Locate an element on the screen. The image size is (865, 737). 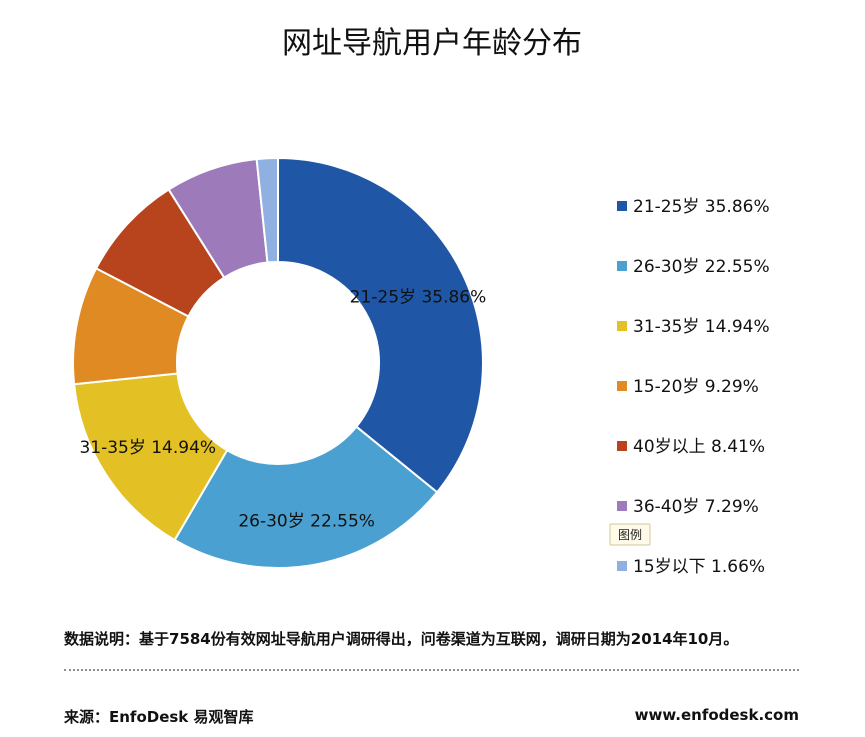
slice-26-30岁 is located at coordinates (306, 497).